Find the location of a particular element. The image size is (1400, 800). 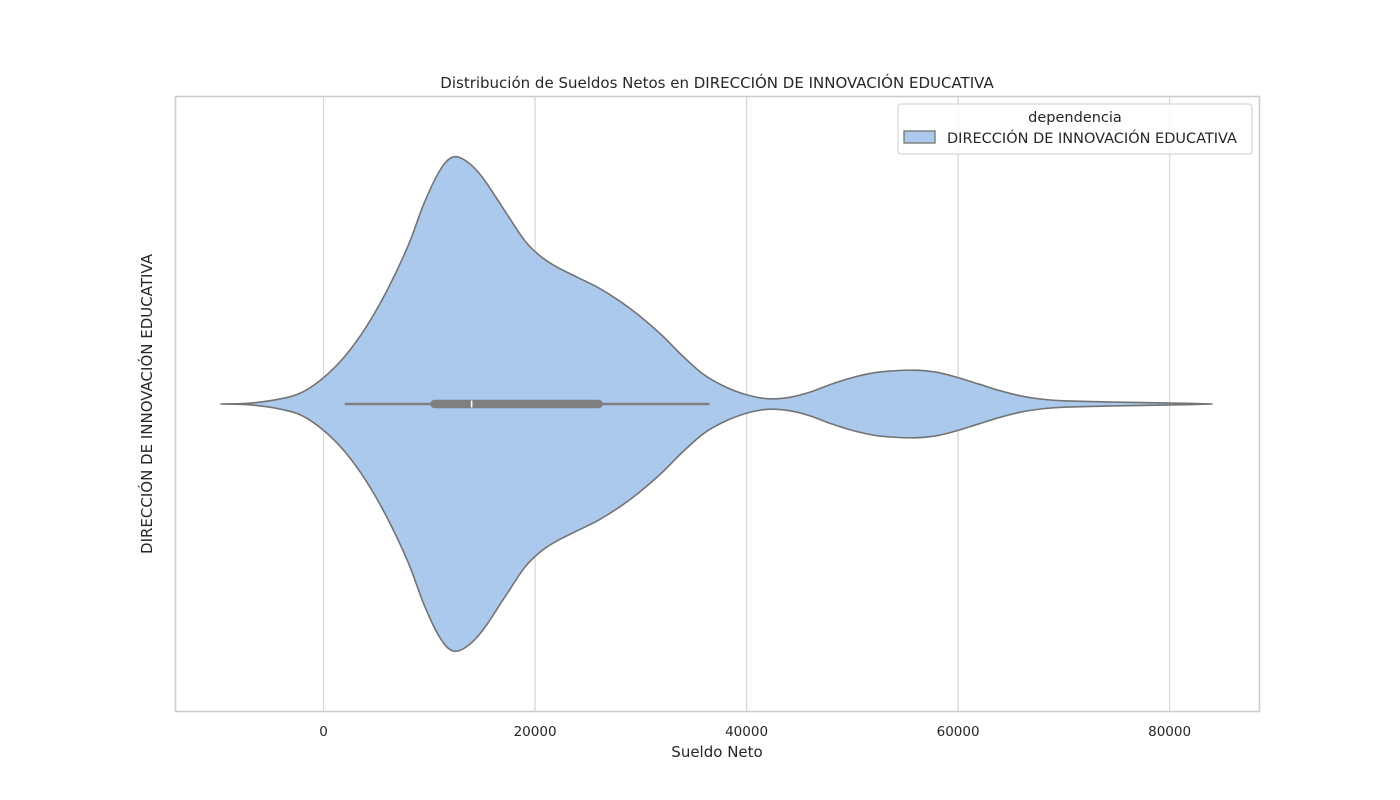

x-tick-label: 20000 is located at coordinates (535, 732).